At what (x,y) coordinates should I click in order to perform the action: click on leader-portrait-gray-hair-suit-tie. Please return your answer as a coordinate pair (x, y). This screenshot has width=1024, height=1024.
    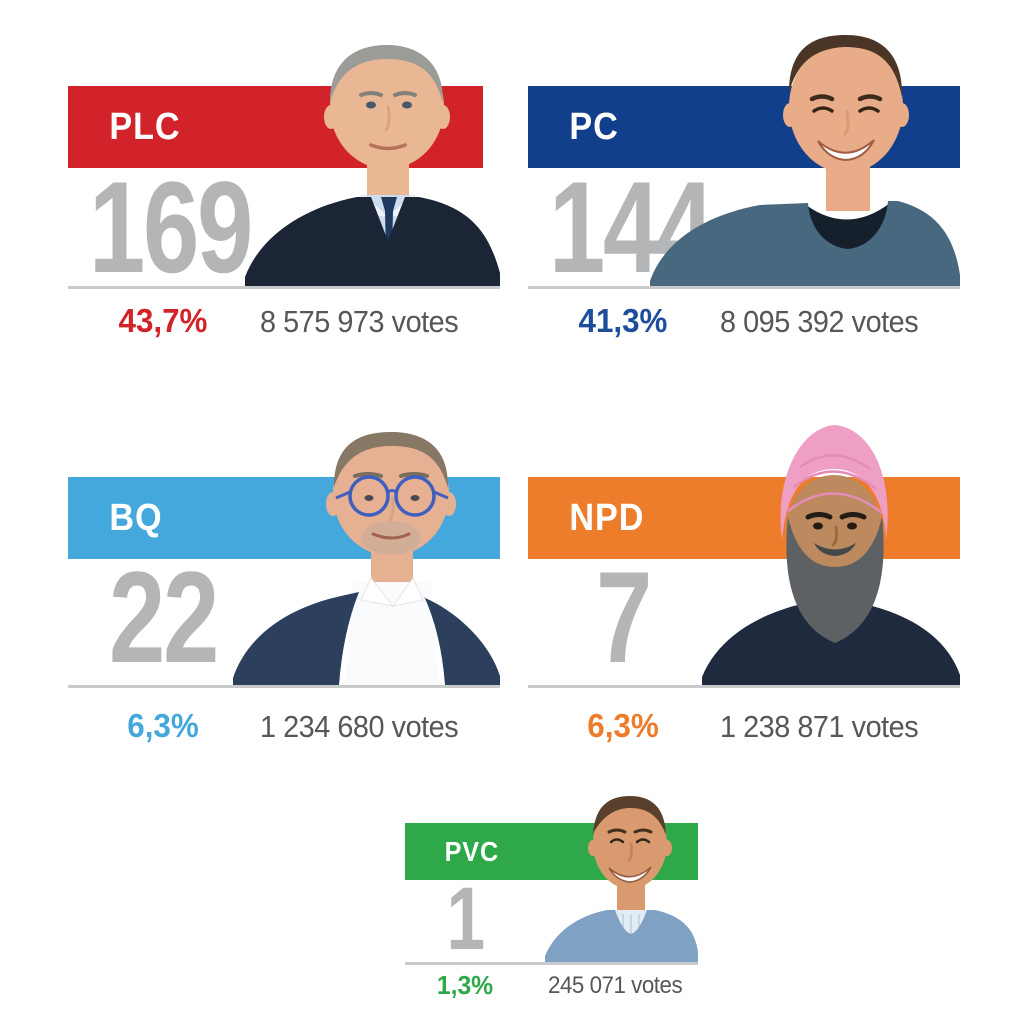
    Looking at the image, I should click on (372, 165).